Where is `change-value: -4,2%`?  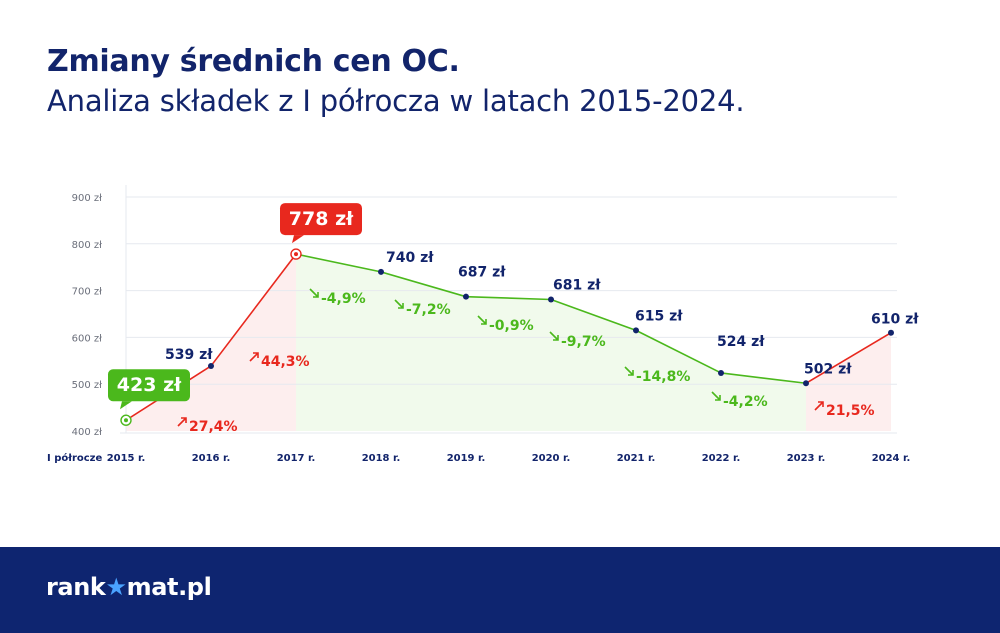 change-value: -4,2% is located at coordinates (745, 402).